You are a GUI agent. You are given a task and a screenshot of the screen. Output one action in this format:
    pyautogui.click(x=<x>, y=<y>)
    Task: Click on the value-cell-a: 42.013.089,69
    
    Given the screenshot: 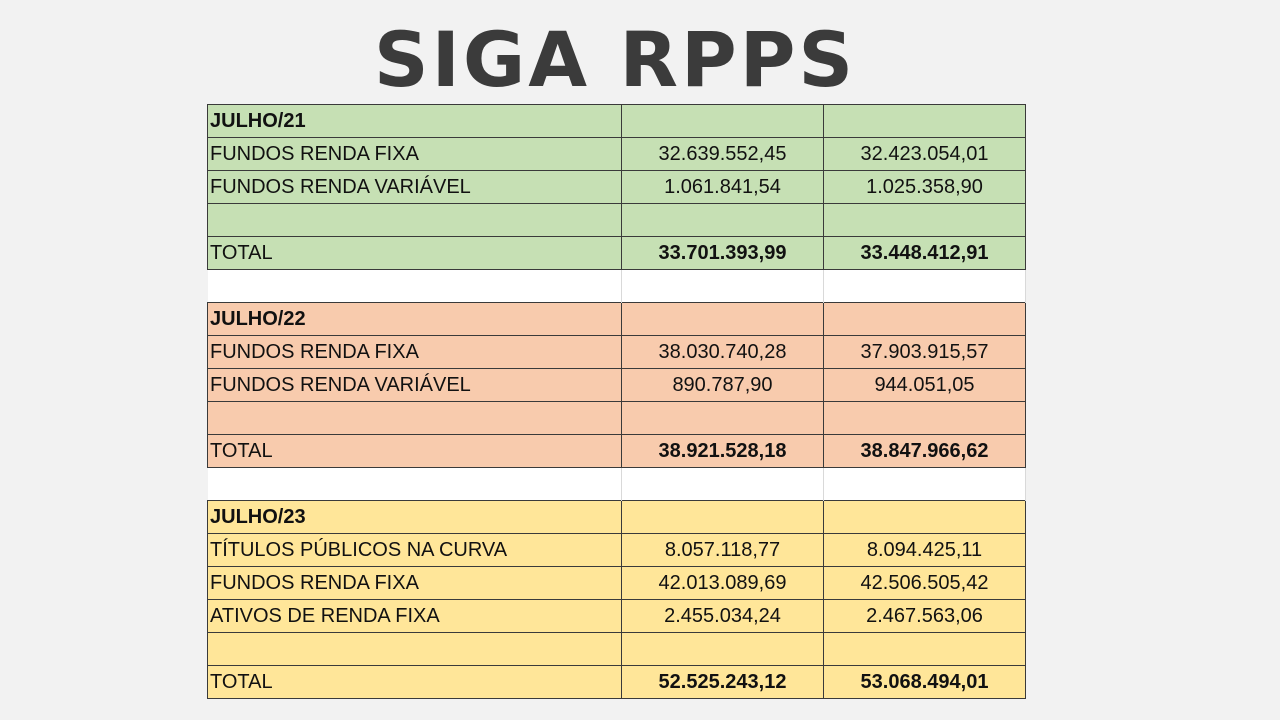 What is the action you would take?
    pyautogui.click(x=722, y=583)
    